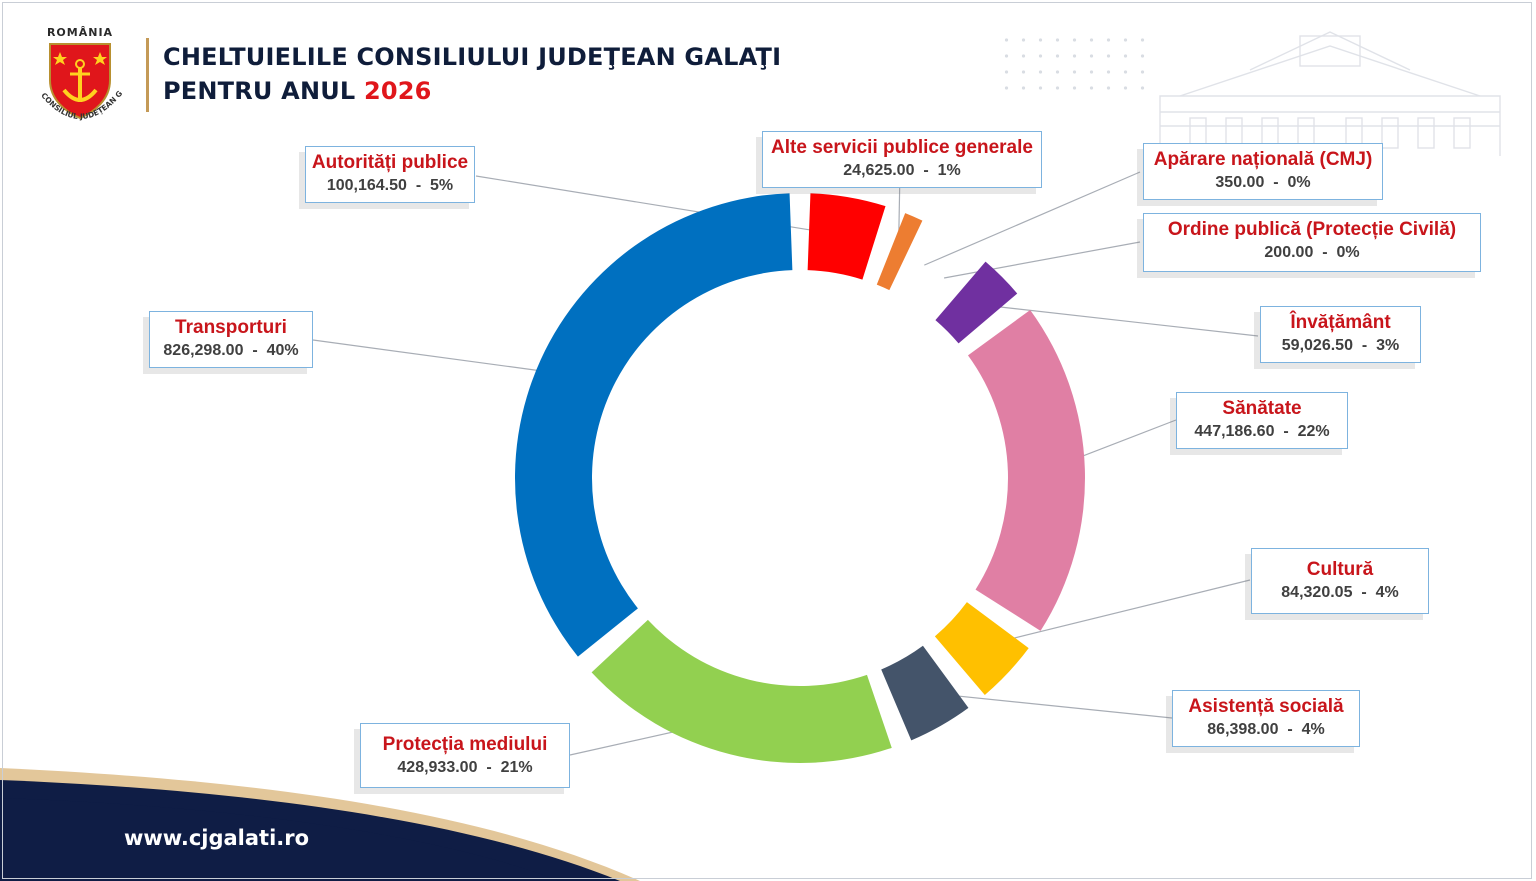 The width and height of the screenshot is (1536, 881). I want to click on label-cultura: Cultură 84,320.05 - 4%, so click(1340, 581).